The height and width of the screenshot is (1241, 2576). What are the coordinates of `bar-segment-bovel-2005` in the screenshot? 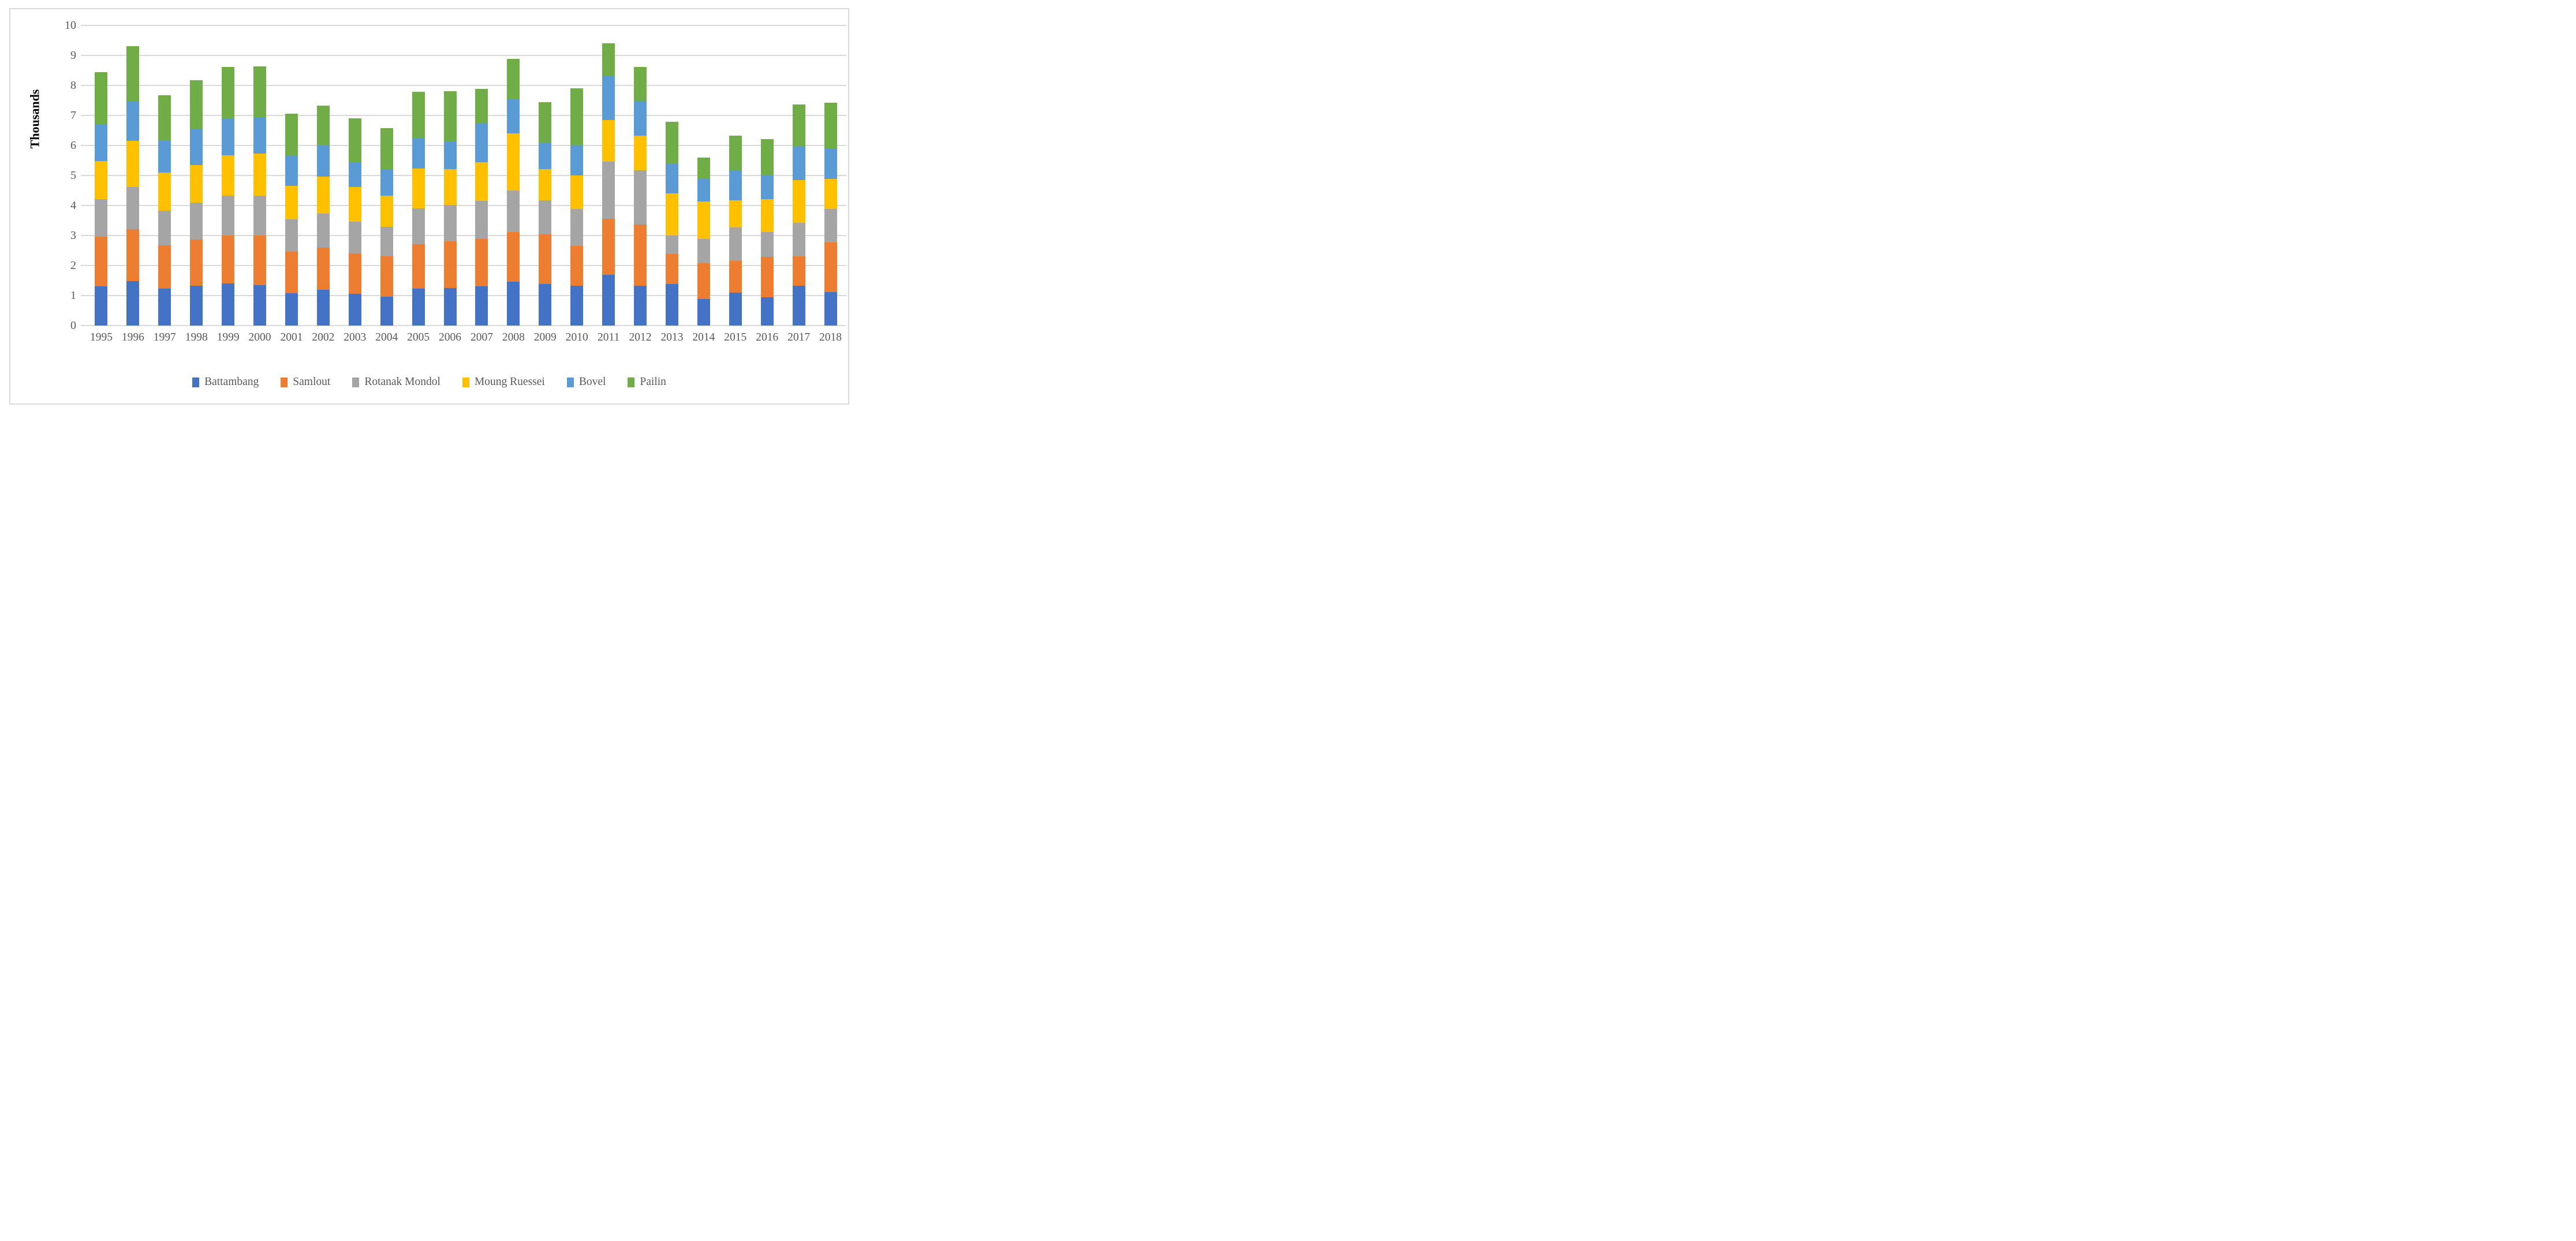 It's located at (418, 153).